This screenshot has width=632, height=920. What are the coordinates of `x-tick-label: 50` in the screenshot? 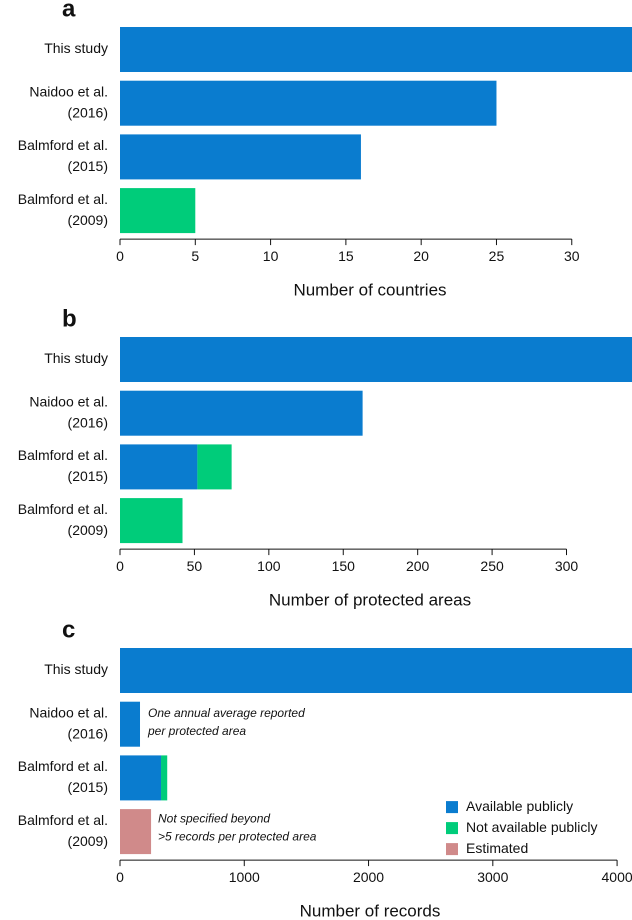 It's located at (195, 566).